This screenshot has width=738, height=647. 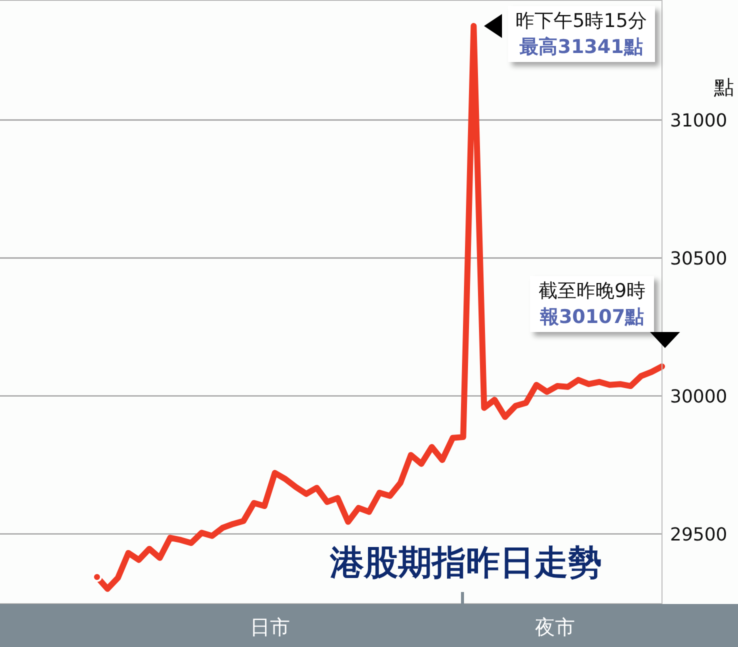 What do you see at coordinates (699, 535) in the screenshot?
I see `y-tick-label: 29500` at bounding box center [699, 535].